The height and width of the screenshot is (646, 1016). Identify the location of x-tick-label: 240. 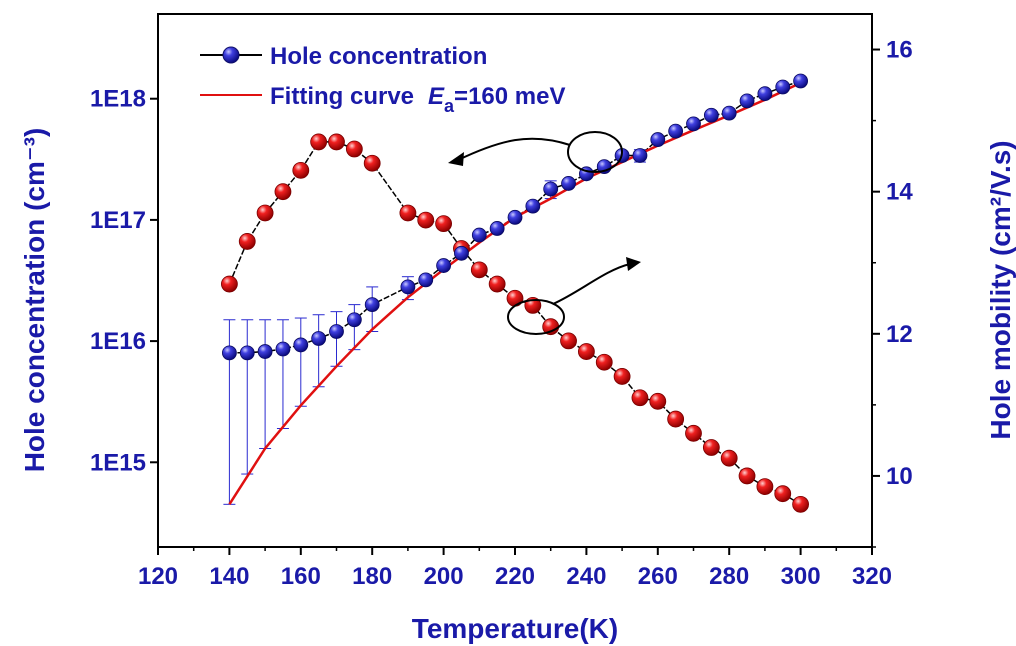
(586, 576).